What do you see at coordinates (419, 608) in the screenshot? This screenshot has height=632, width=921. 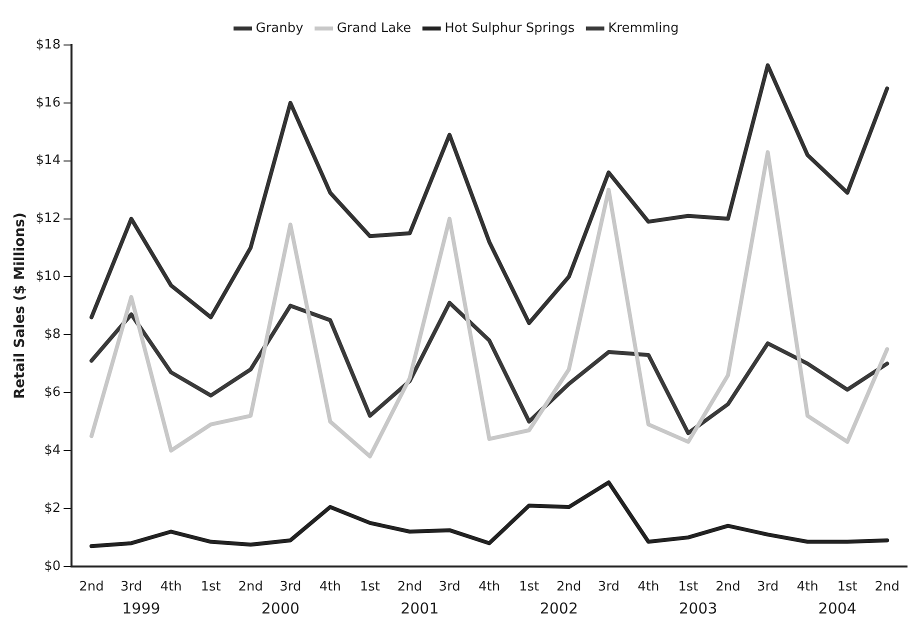 I see `text: 2001` at bounding box center [419, 608].